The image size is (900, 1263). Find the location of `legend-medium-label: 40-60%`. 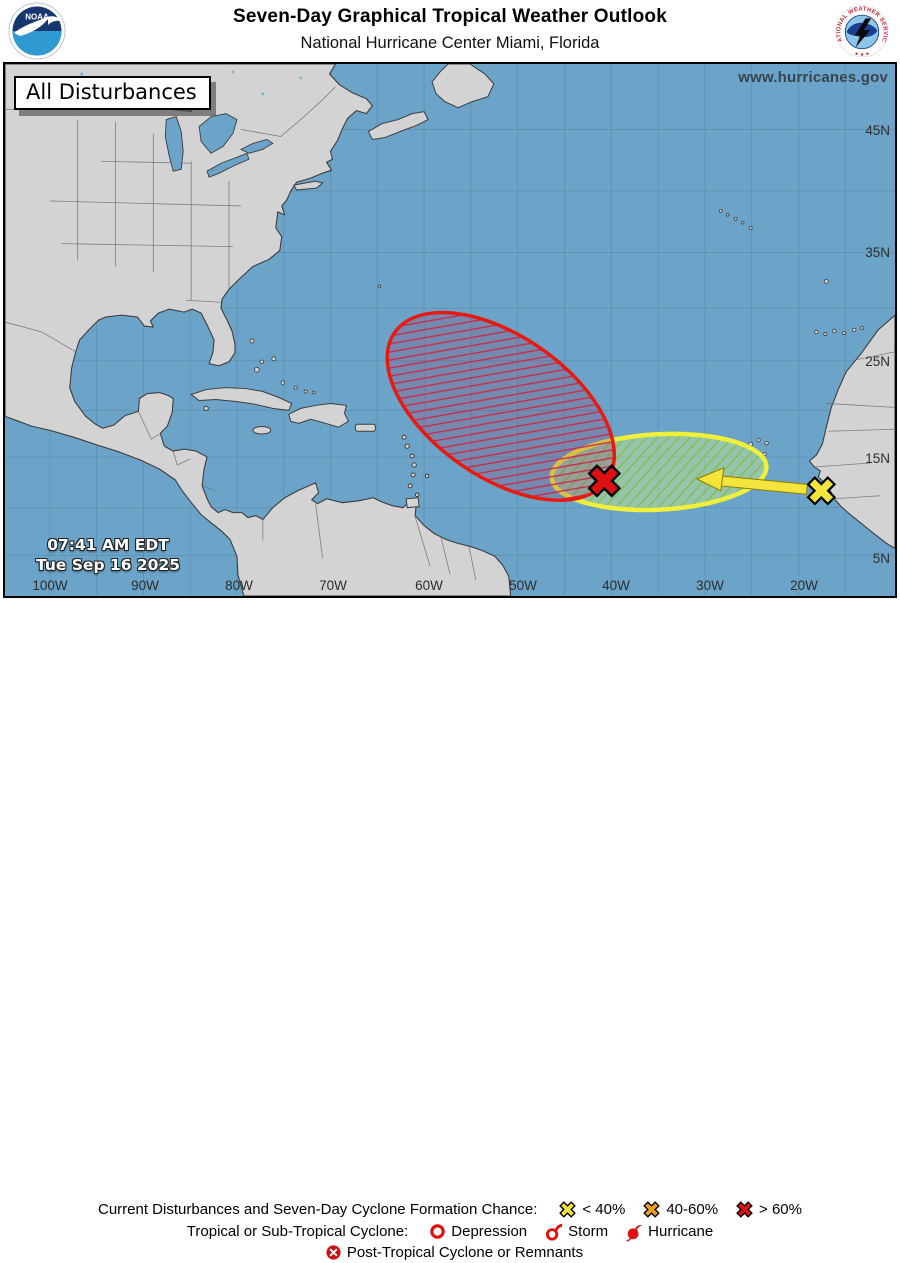

legend-medium-label: 40-60% is located at coordinates (692, 1209).